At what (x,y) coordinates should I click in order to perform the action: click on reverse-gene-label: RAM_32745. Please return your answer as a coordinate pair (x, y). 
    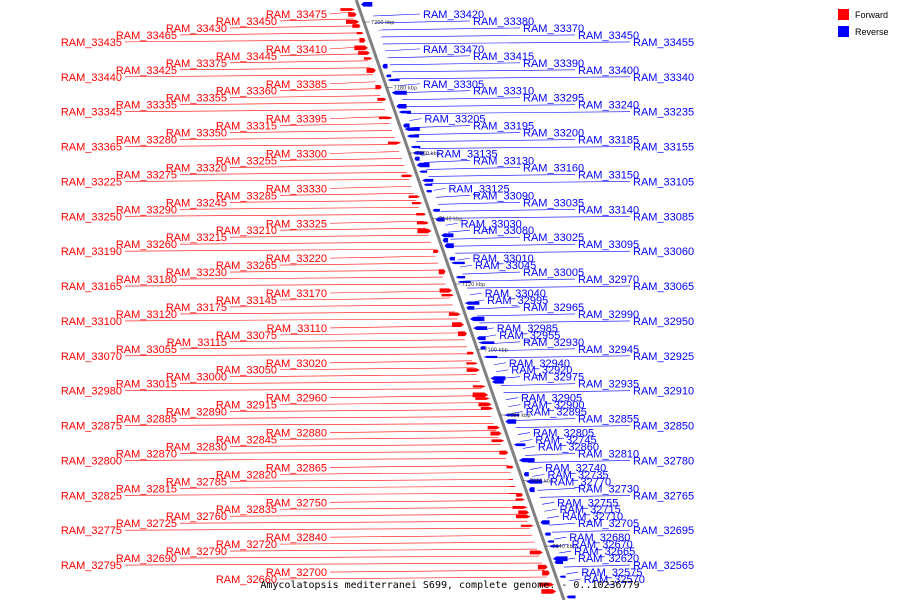
    Looking at the image, I should click on (565, 440).